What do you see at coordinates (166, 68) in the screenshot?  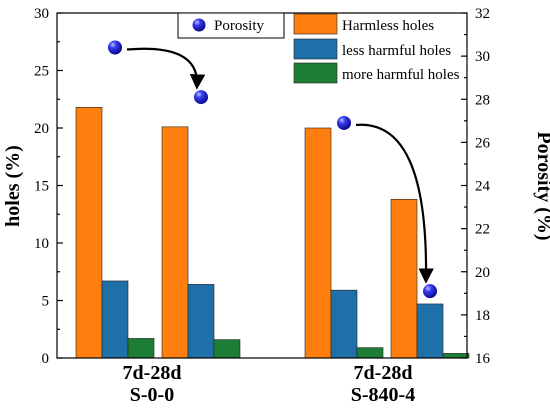 I see `porosity-trend-arrow-group1` at bounding box center [166, 68].